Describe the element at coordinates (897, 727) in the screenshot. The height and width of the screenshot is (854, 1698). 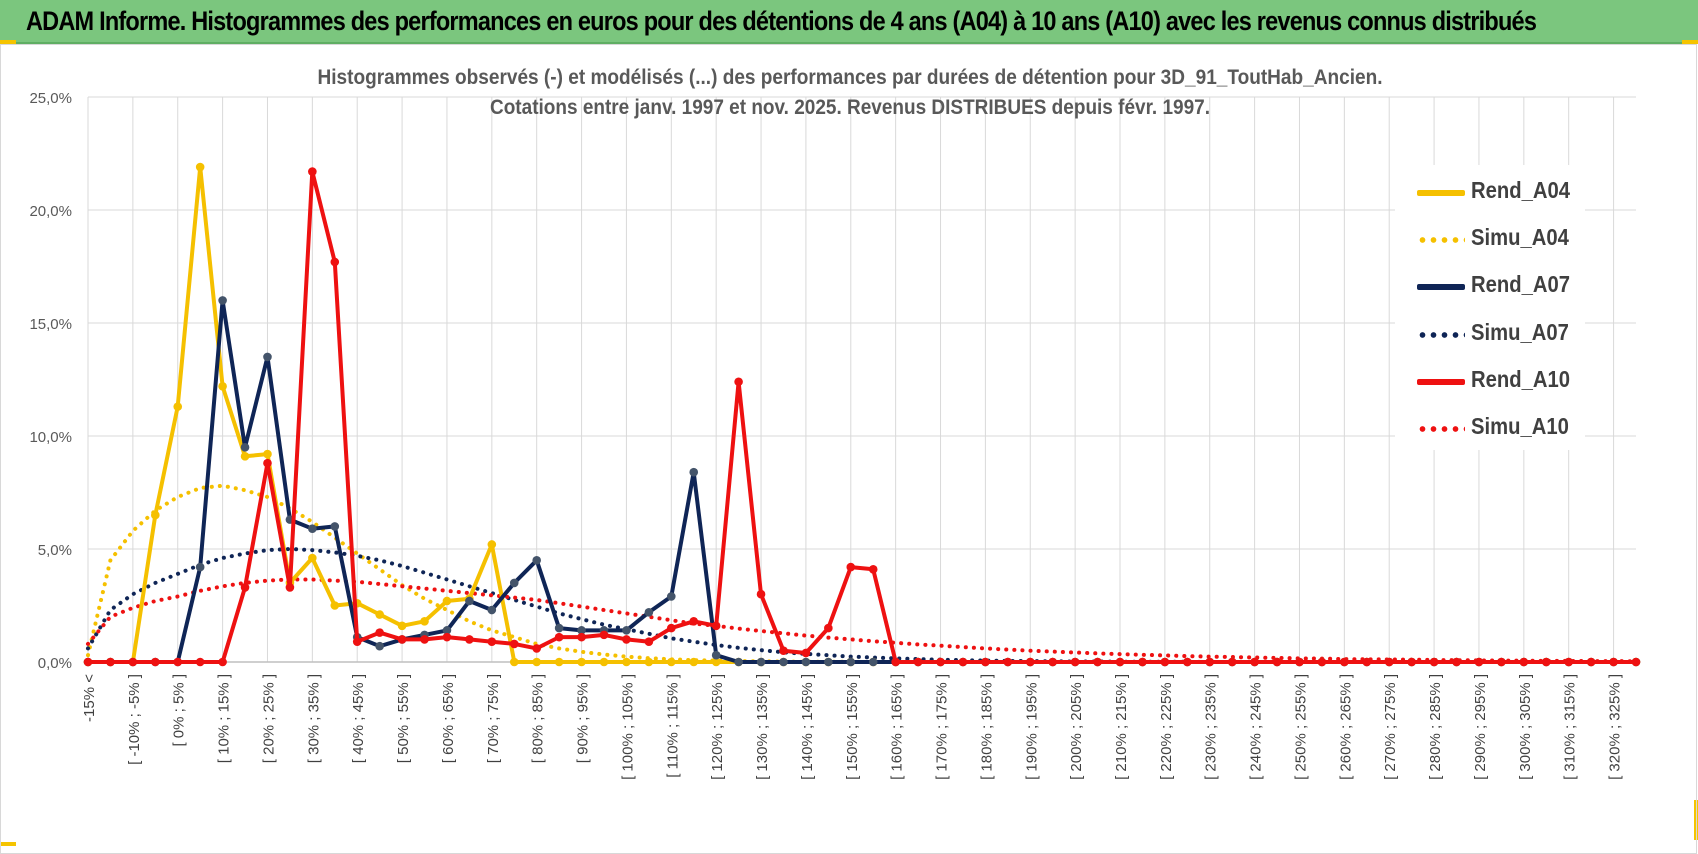
I see `x-tick-label: [ 160% ; 165% ]` at that location.